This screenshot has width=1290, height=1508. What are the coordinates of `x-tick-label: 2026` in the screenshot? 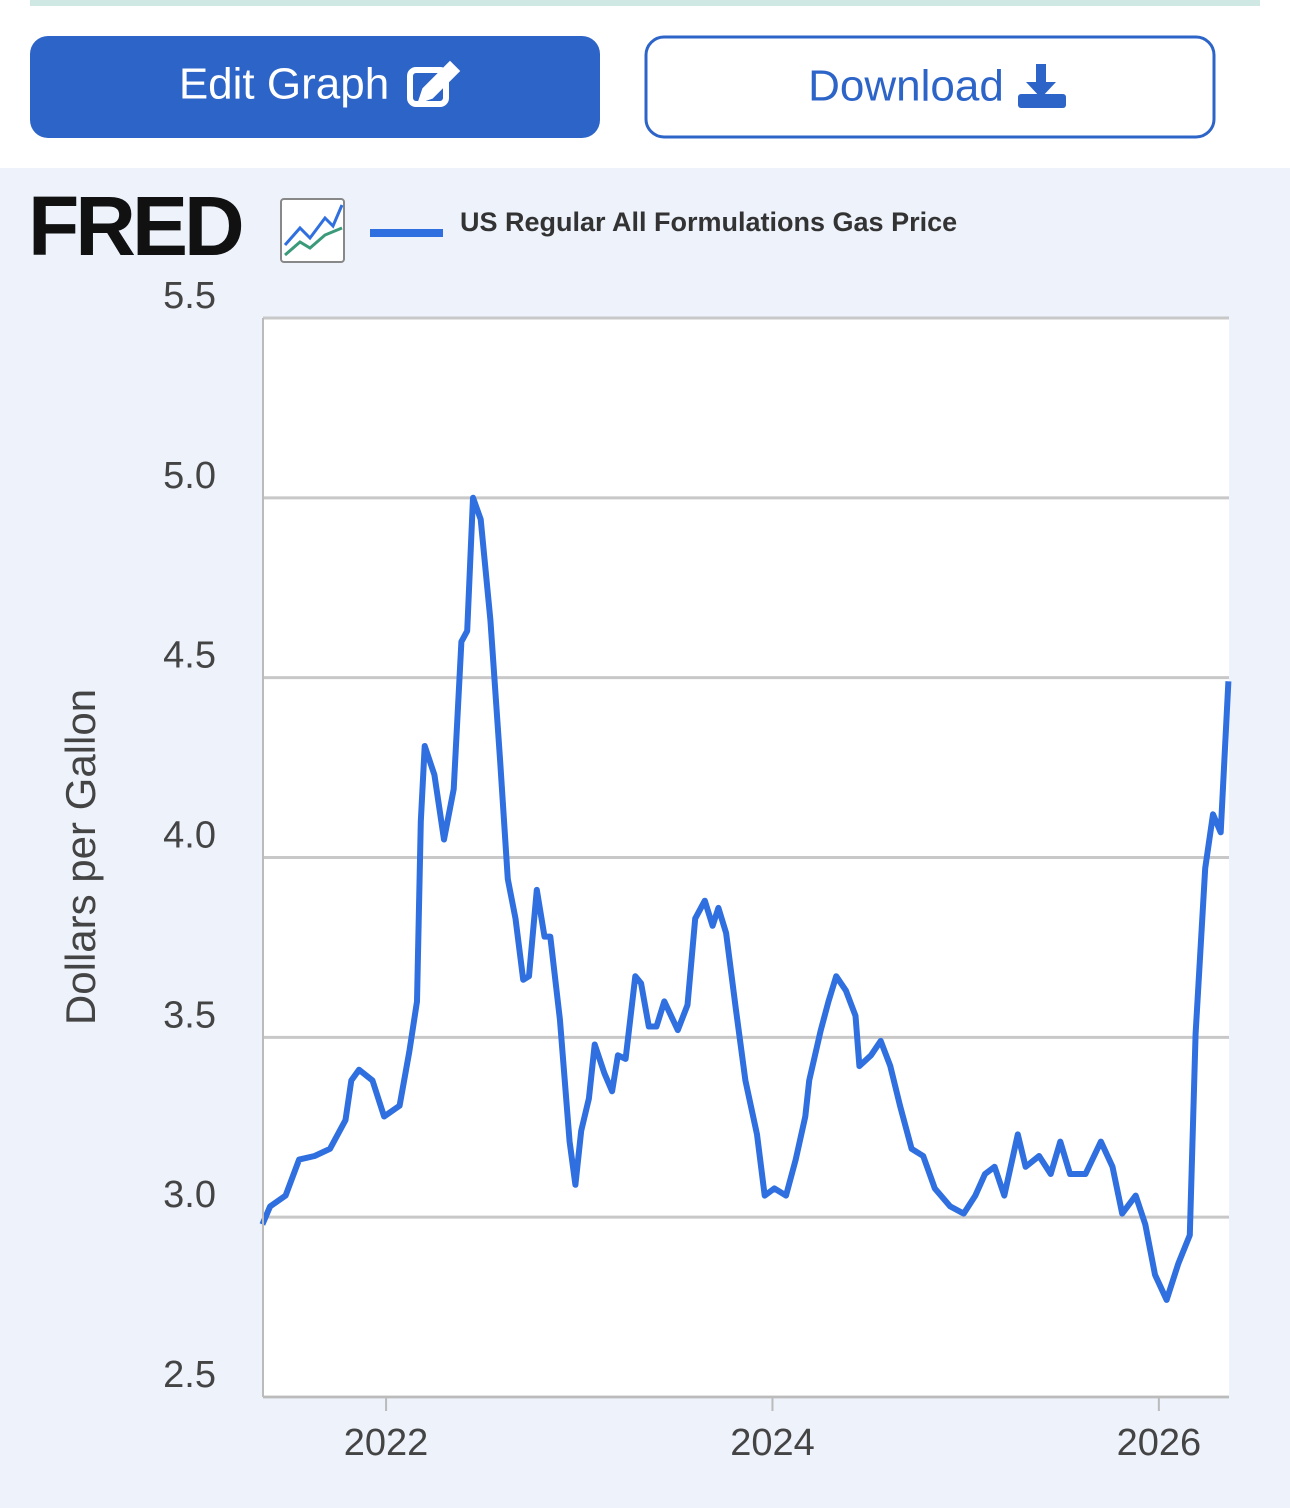 It's located at (1159, 1443).